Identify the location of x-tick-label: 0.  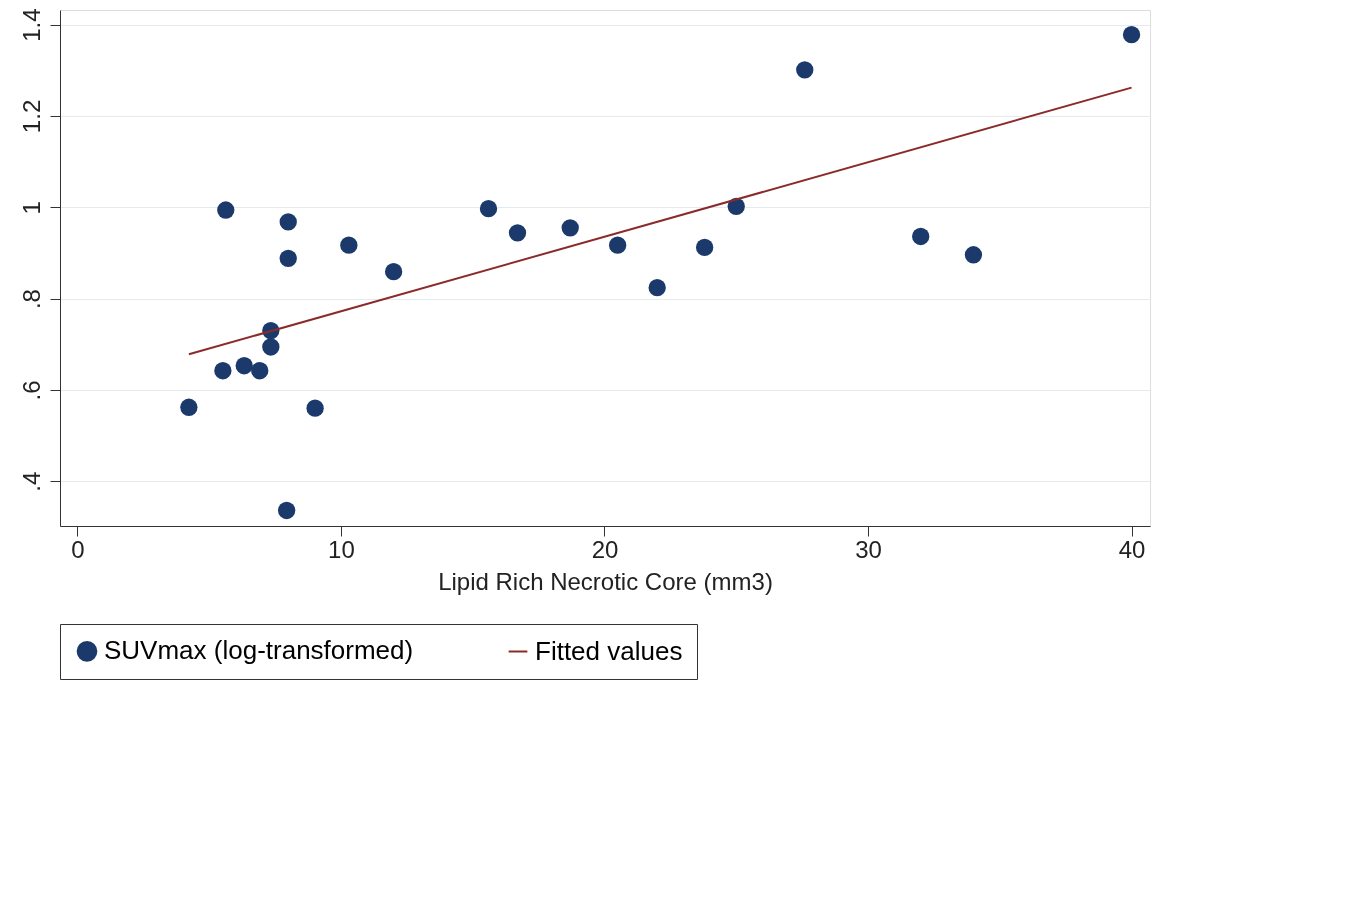
(78, 549).